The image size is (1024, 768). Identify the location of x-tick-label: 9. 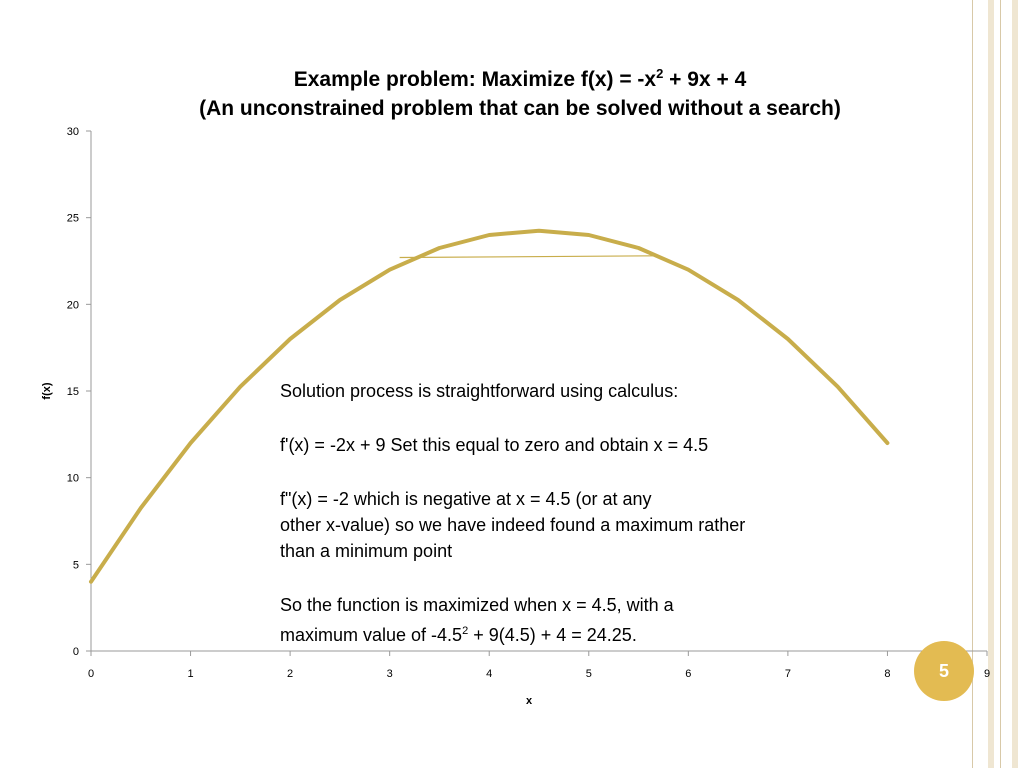
(987, 674).